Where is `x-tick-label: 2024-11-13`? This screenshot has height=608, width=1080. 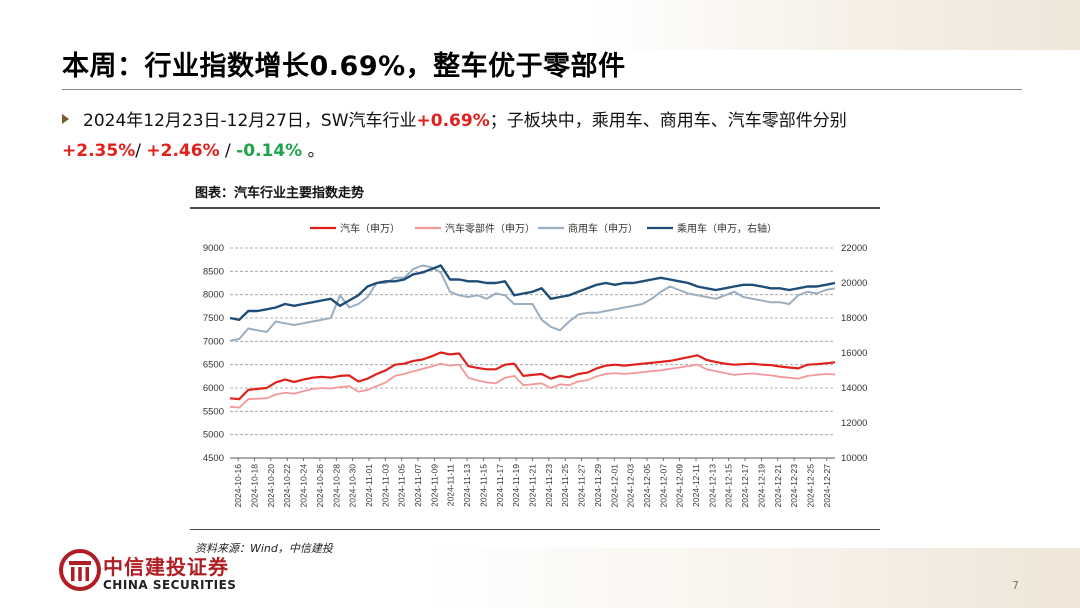
x-tick-label: 2024-11-13 is located at coordinates (467, 485).